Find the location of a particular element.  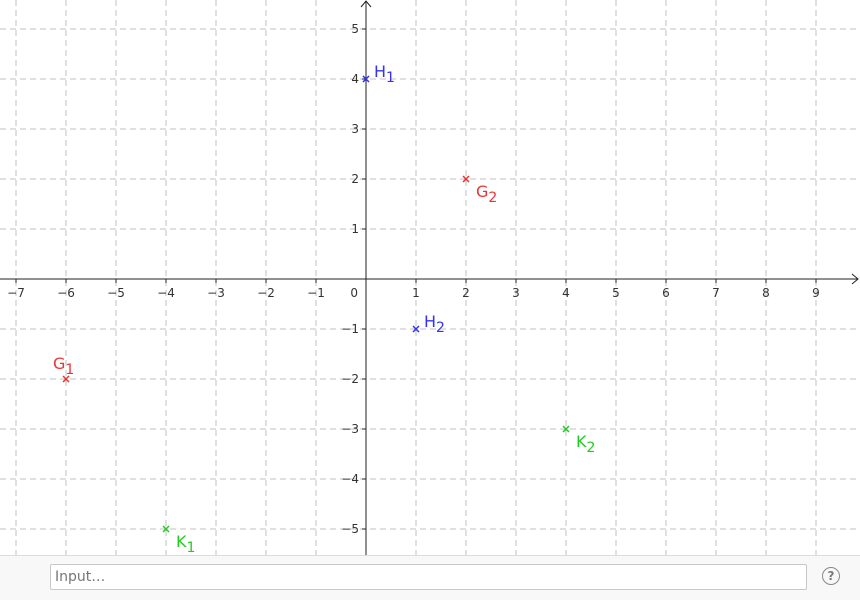

x-axis-arrow is located at coordinates (855, 279).